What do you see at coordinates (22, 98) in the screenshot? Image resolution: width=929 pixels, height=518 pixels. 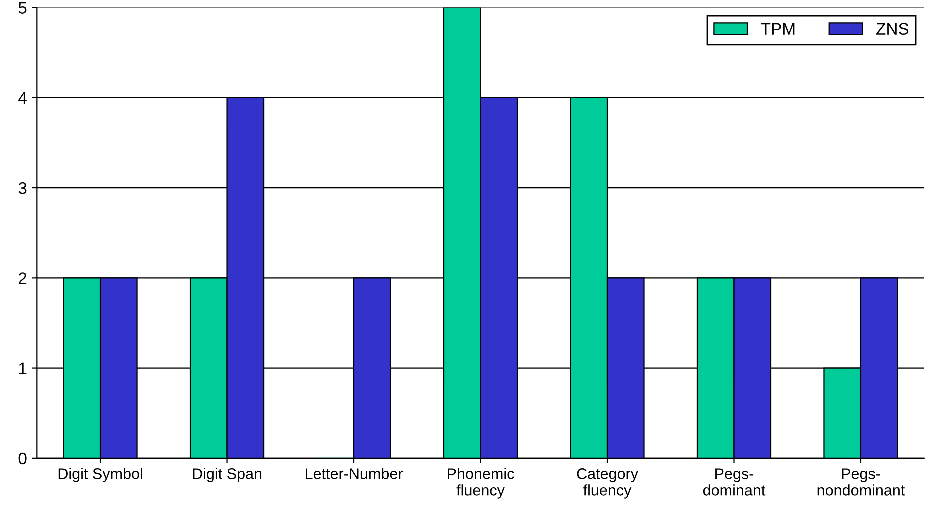 I see `y-tick-label: 4` at bounding box center [22, 98].